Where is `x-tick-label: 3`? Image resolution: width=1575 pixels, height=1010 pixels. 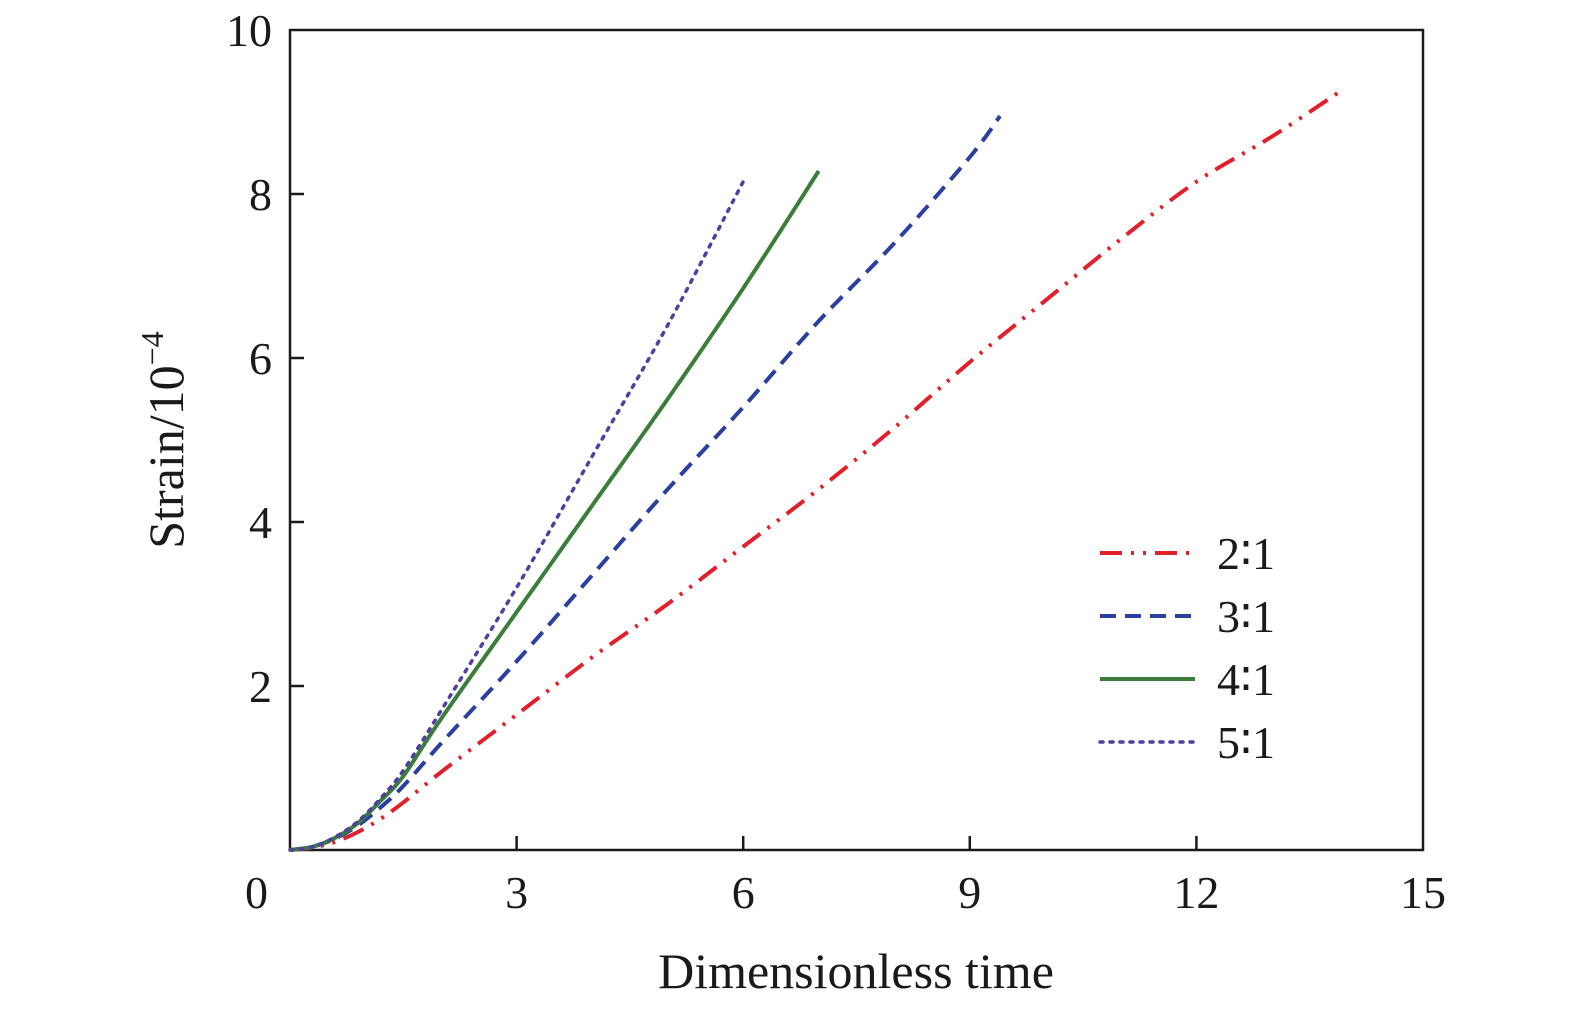 x-tick-label: 3 is located at coordinates (516, 892).